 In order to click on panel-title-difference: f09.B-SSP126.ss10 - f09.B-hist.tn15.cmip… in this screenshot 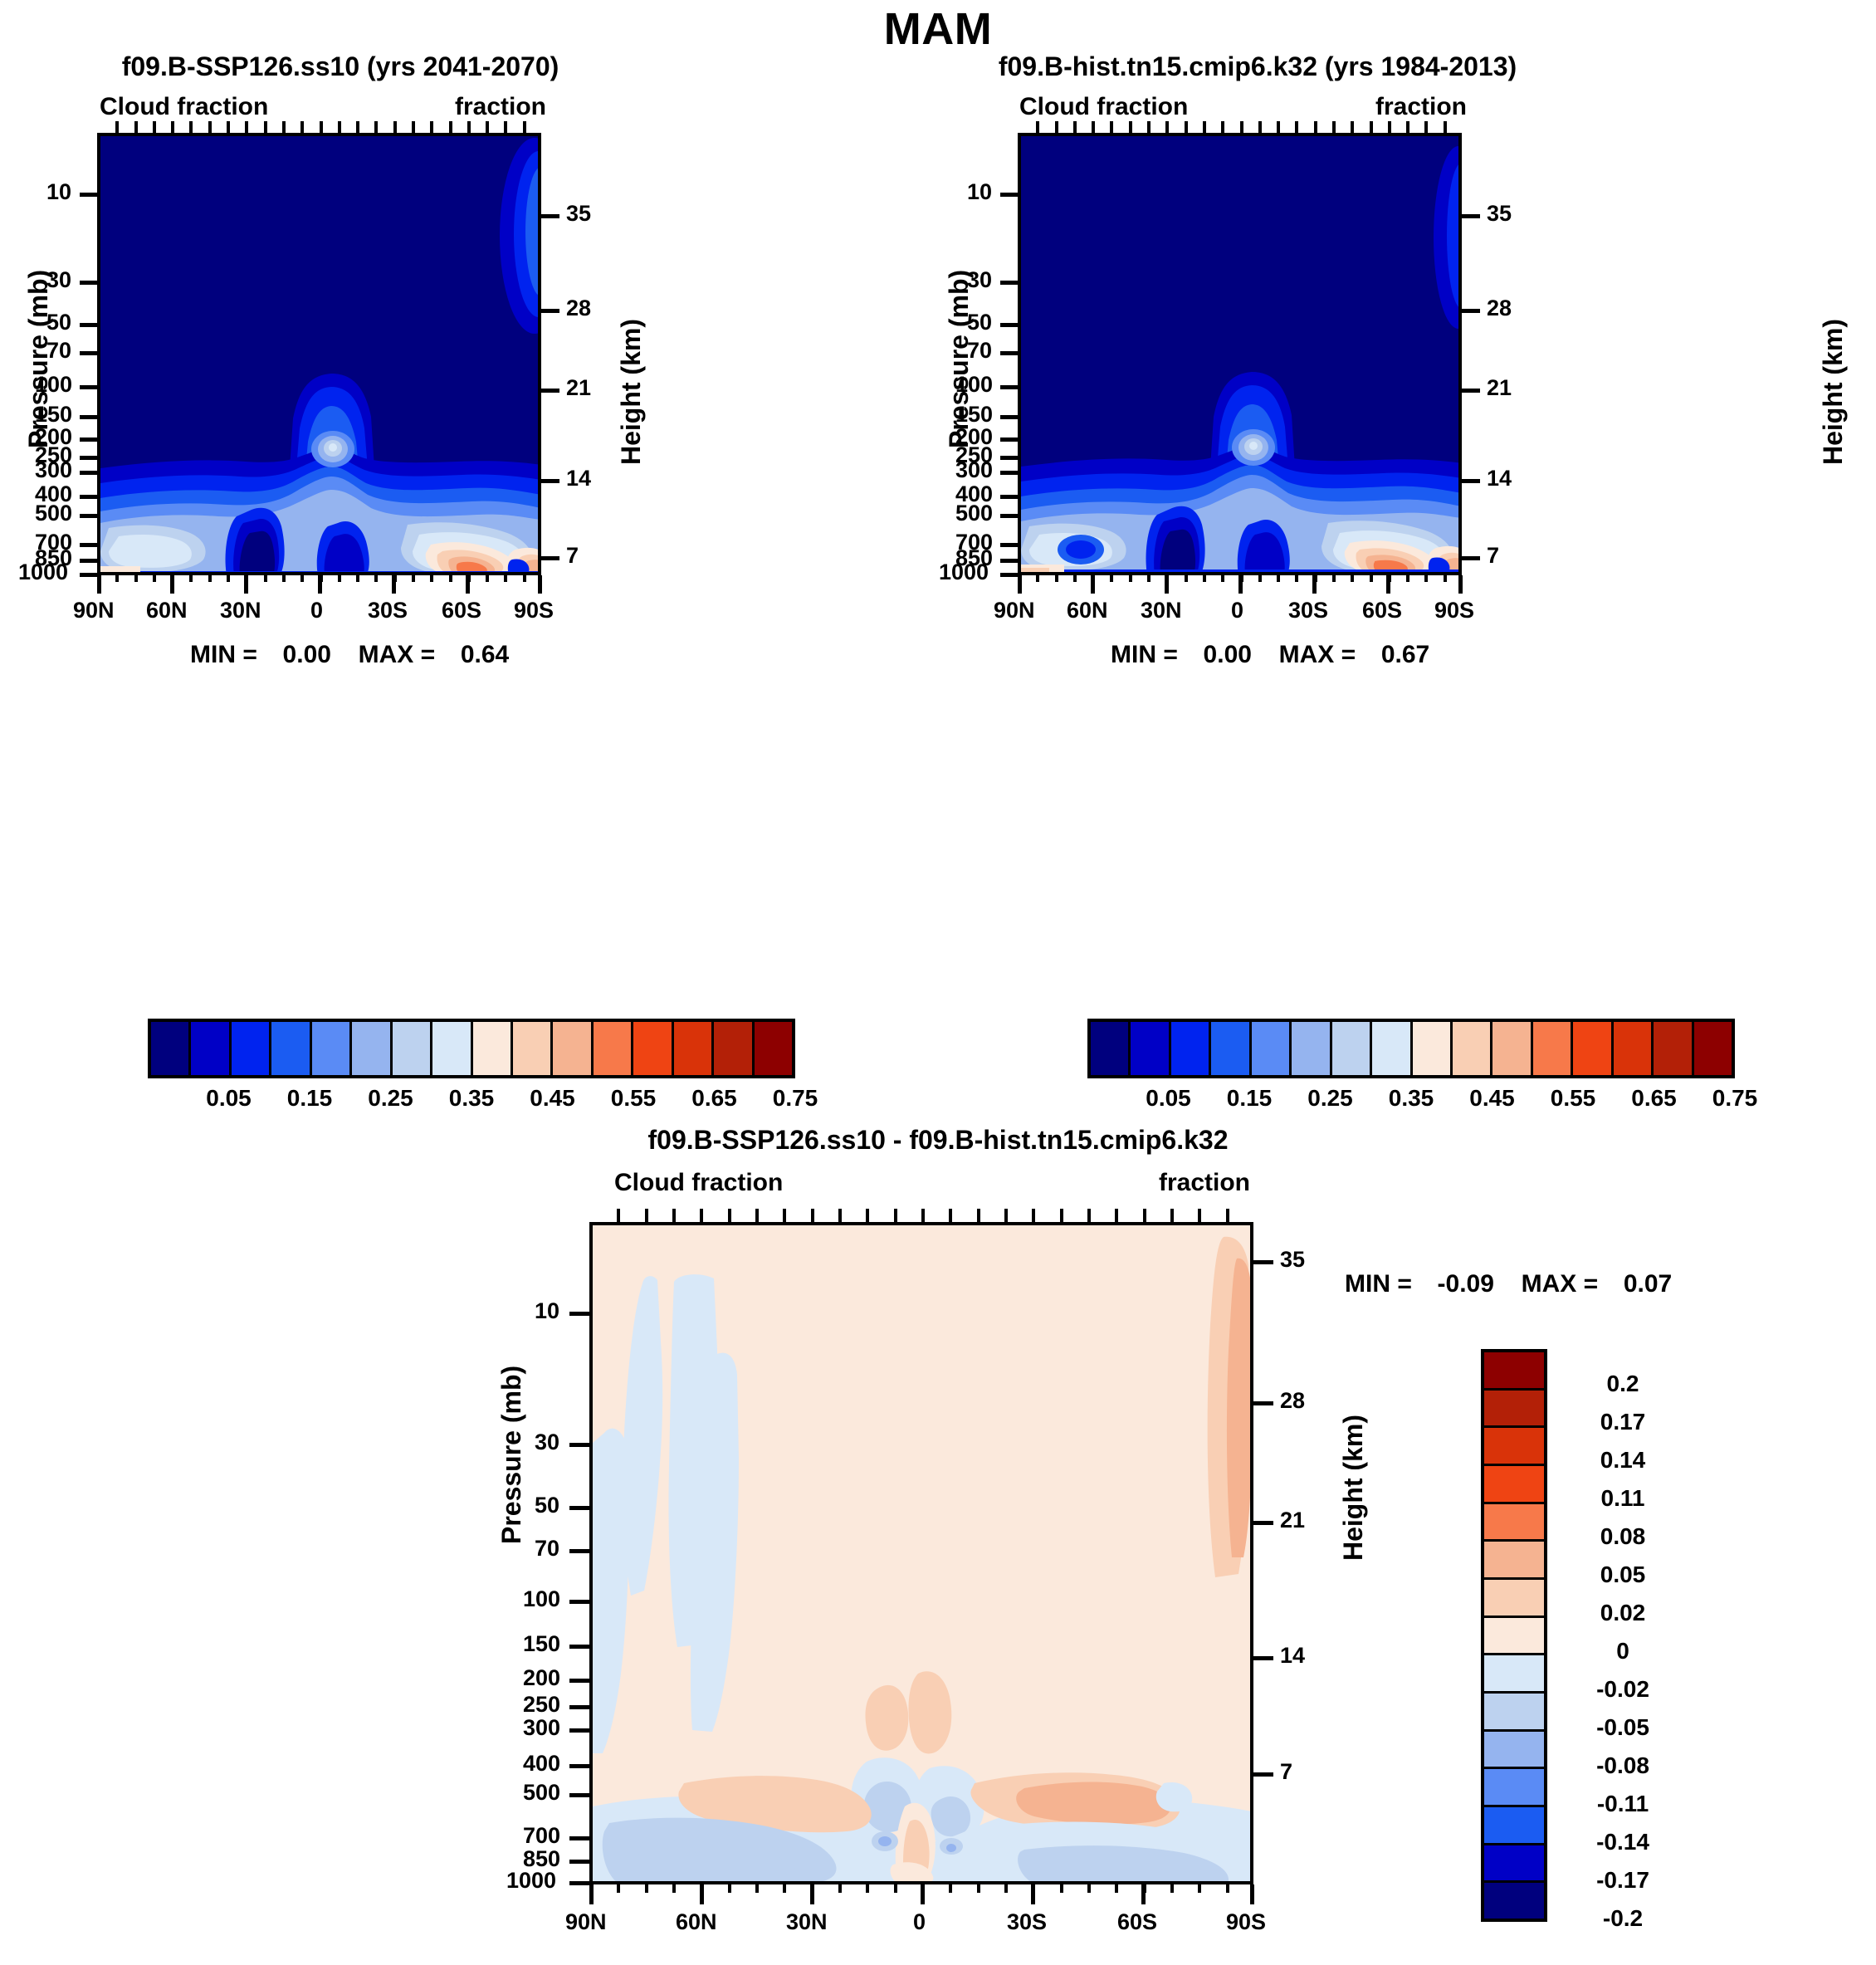, I will do `click(938, 1140)`.